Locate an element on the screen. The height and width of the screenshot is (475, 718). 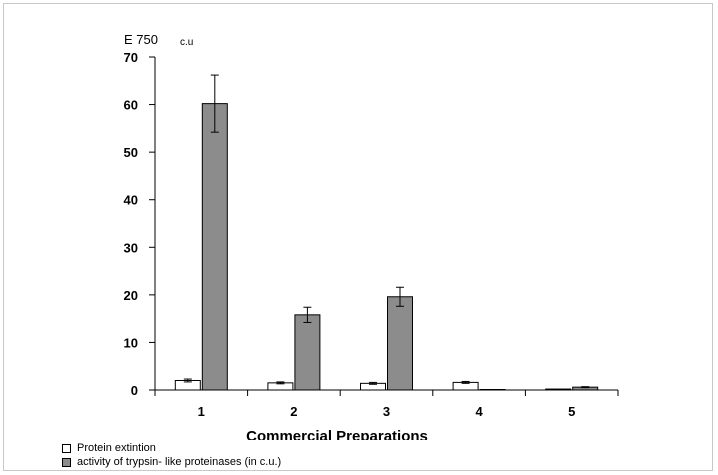
x-axis: 1 2 3 4 5 is located at coordinates (386, 404).